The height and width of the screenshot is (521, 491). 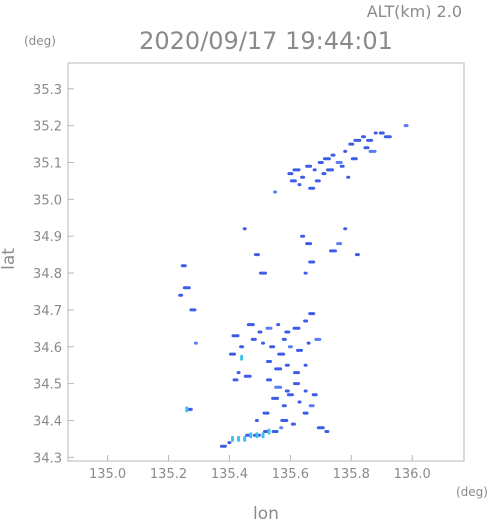 I want to click on chart-title: 2020/09/17 19:44:01, so click(x=266, y=41).